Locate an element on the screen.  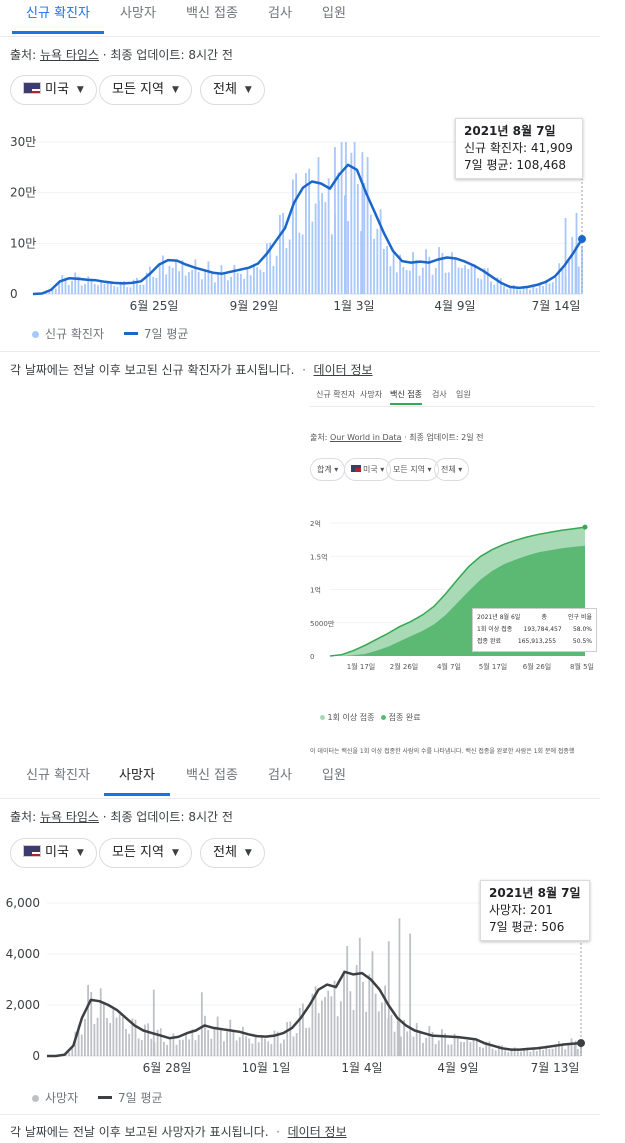
y-tick-label: 1억 is located at coordinates (315, 591).